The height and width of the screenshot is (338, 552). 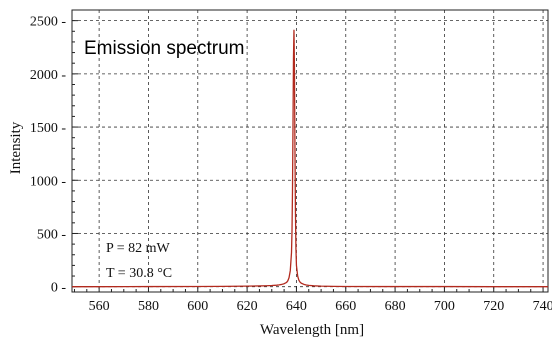 What do you see at coordinates (59, 288) in the screenshot?
I see `y-tick-label: 0 -` at bounding box center [59, 288].